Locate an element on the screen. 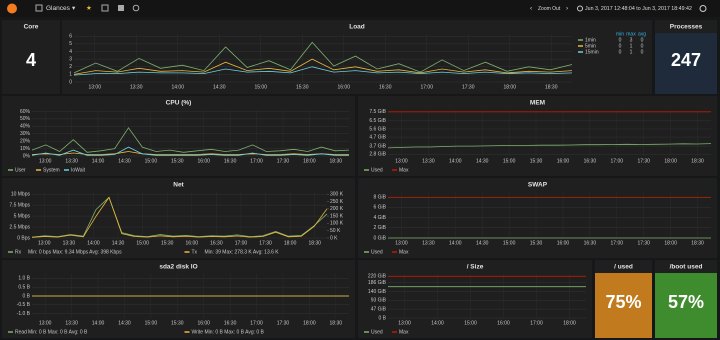 Image resolution: width=720 pixels, height=340 pixels. legend-name: 5min is located at coordinates (590, 46).